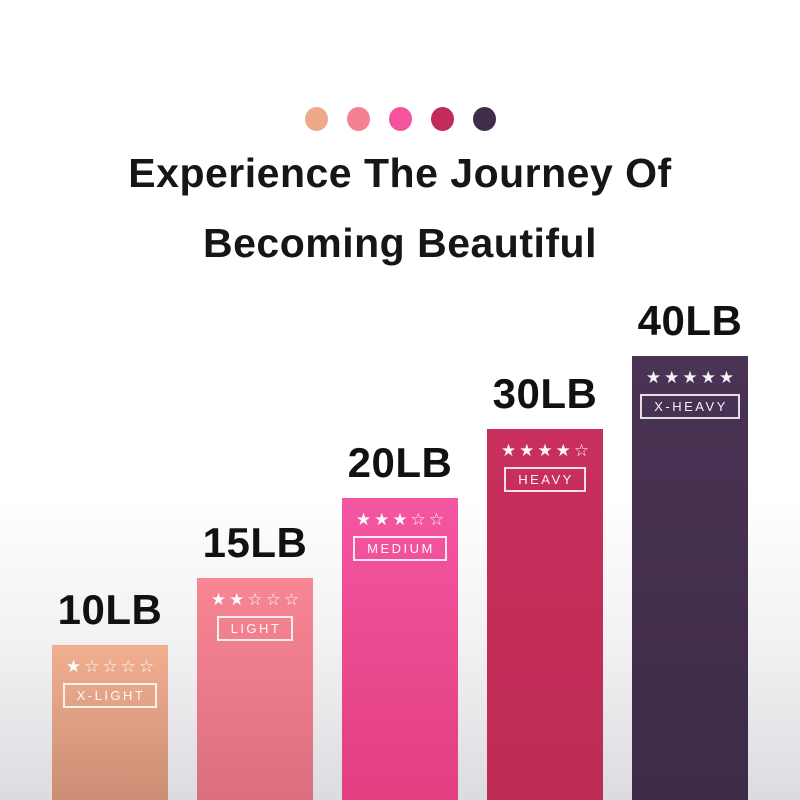  I want to click on bar-group-30lb: 30LB ★★★★☆ HEAVY, so click(545, 585).